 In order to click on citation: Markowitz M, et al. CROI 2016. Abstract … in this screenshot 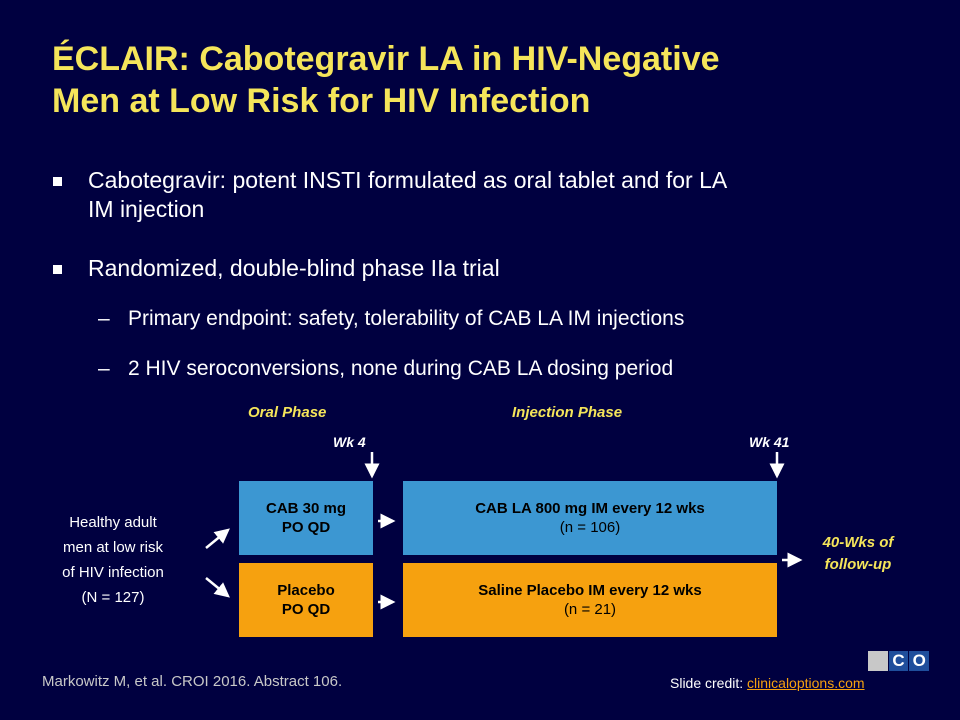, I will do `click(192, 681)`.